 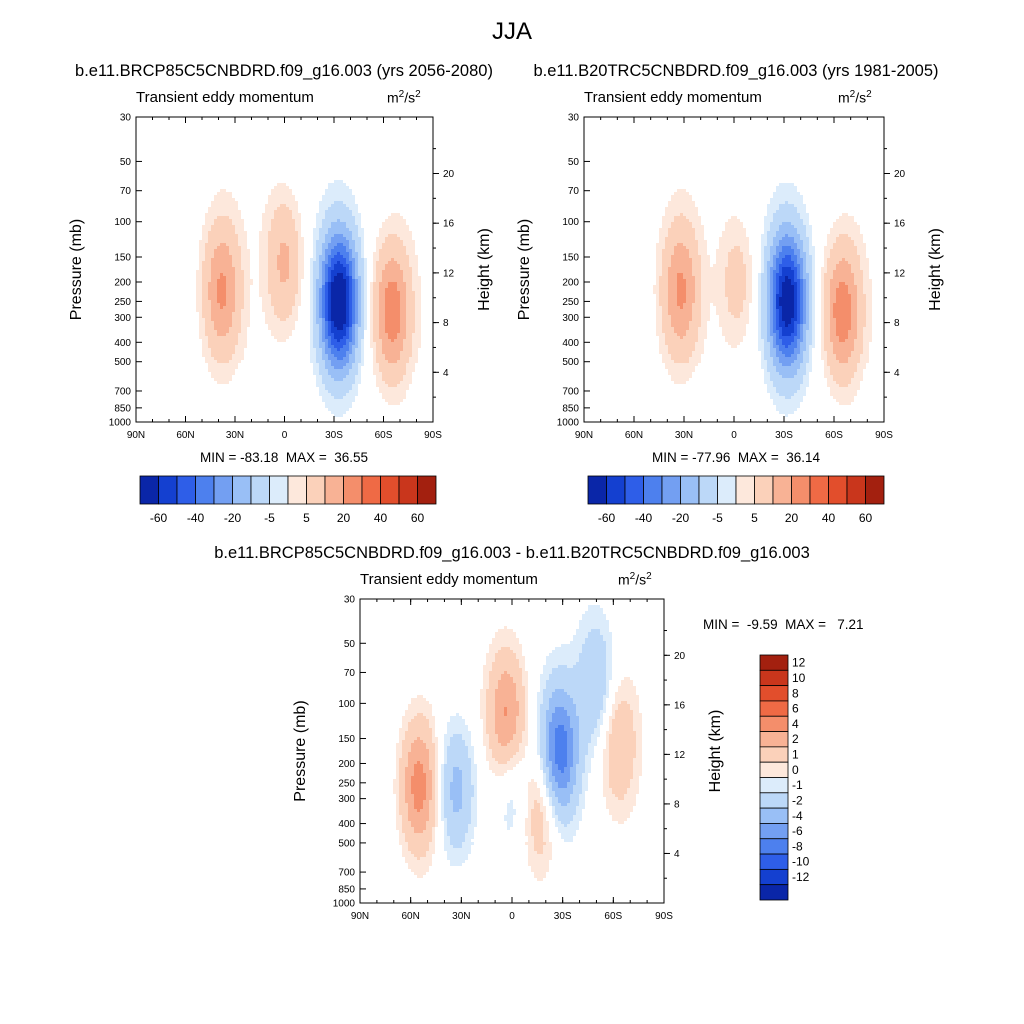 What do you see at coordinates (795, 693) in the screenshot?
I see `colorbar-label: 8` at bounding box center [795, 693].